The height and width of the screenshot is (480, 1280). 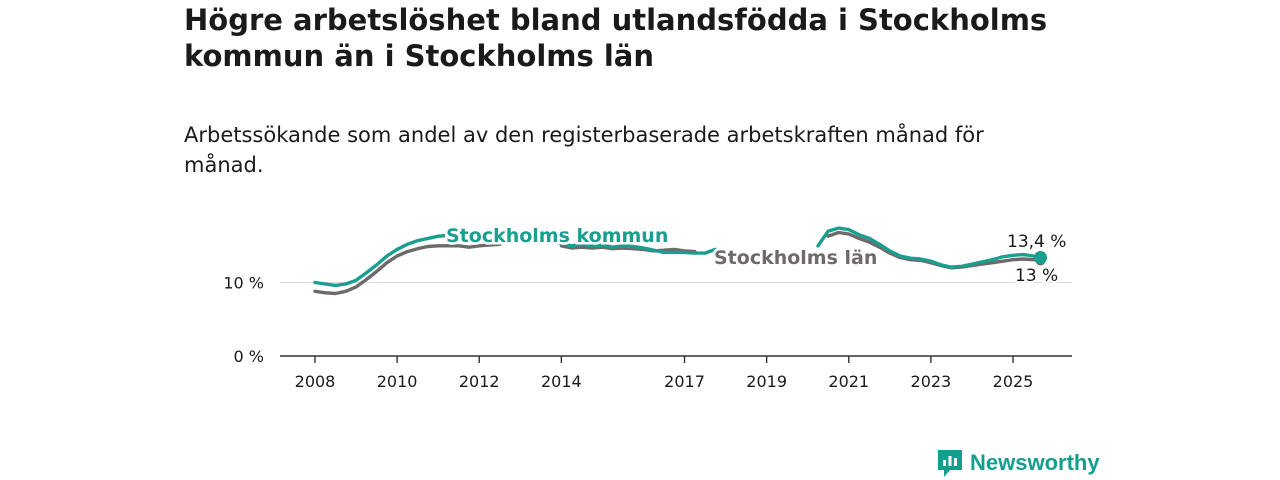 I want to click on series-label-stockholms-kommun: Stockholms kommun, so click(x=557, y=236).